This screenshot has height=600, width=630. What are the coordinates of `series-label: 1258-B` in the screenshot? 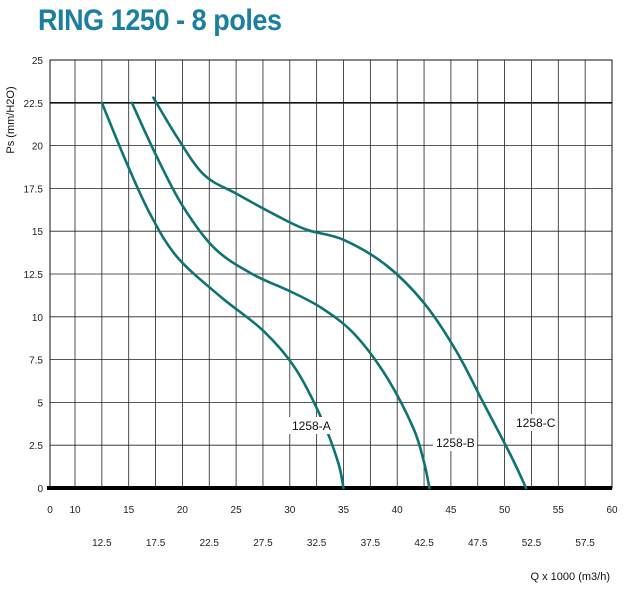 It's located at (455, 443).